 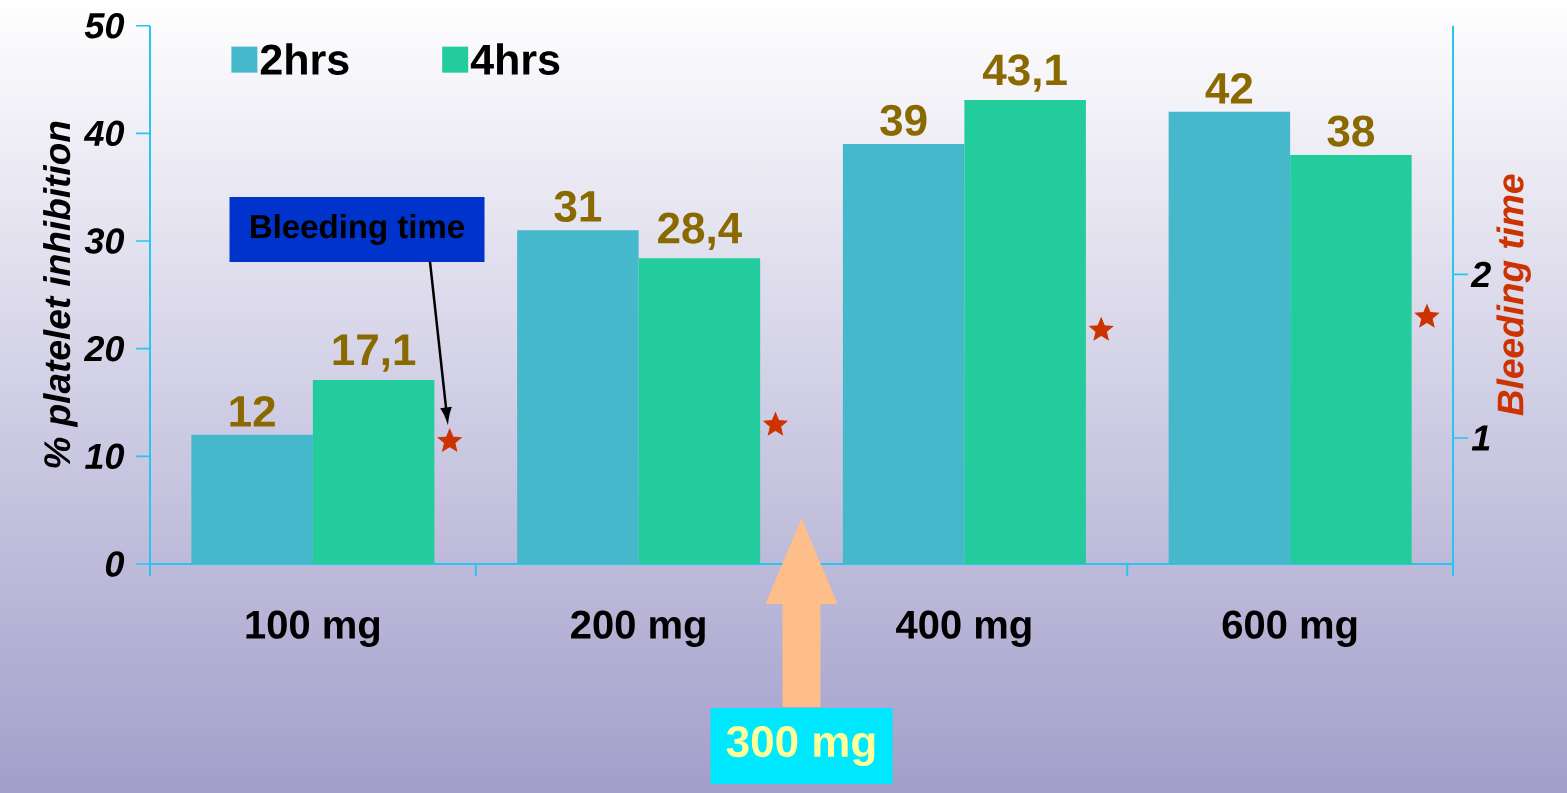 I want to click on x-tick-label: 200 mg, so click(x=638, y=628).